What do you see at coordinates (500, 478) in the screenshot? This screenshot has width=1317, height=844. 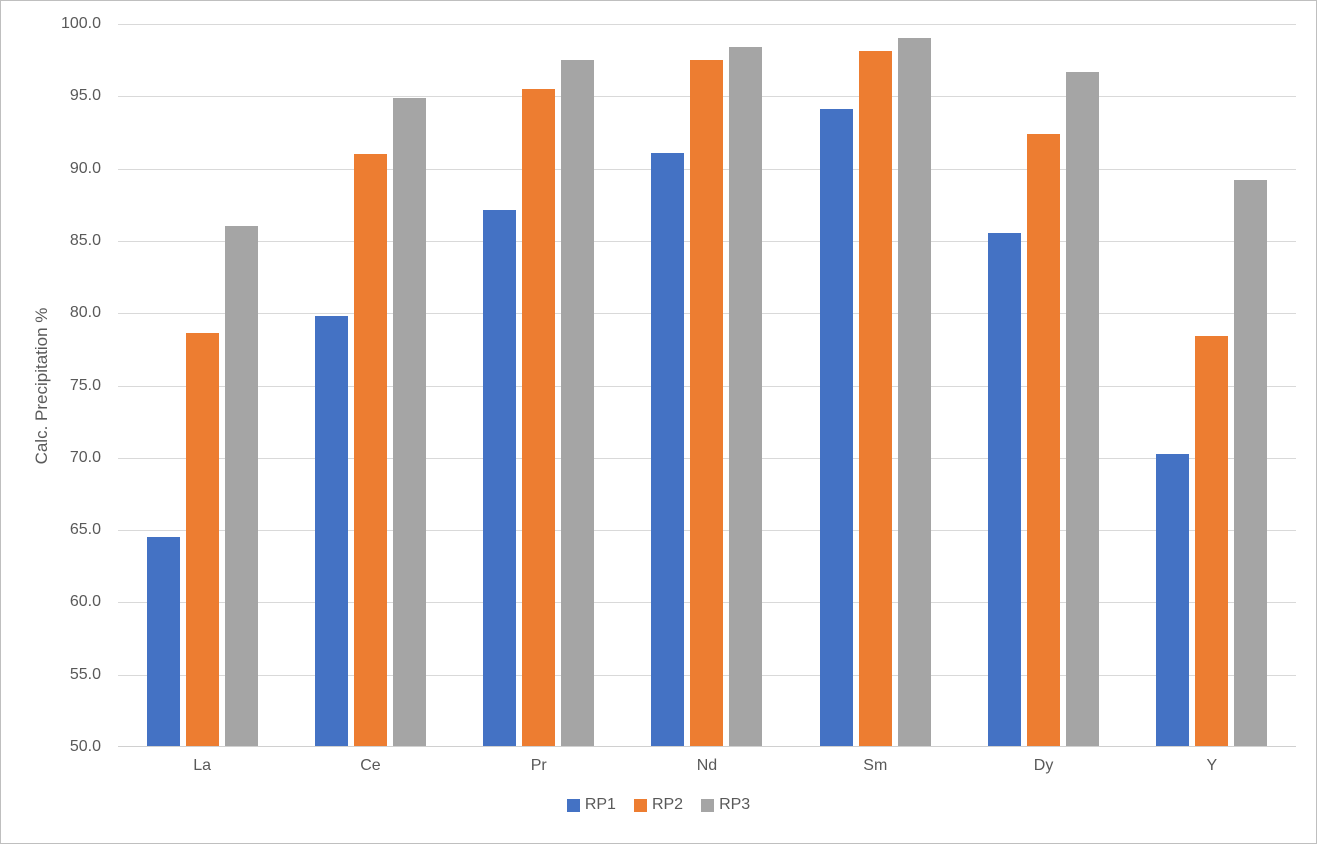 I see `bar-rp1-pr` at bounding box center [500, 478].